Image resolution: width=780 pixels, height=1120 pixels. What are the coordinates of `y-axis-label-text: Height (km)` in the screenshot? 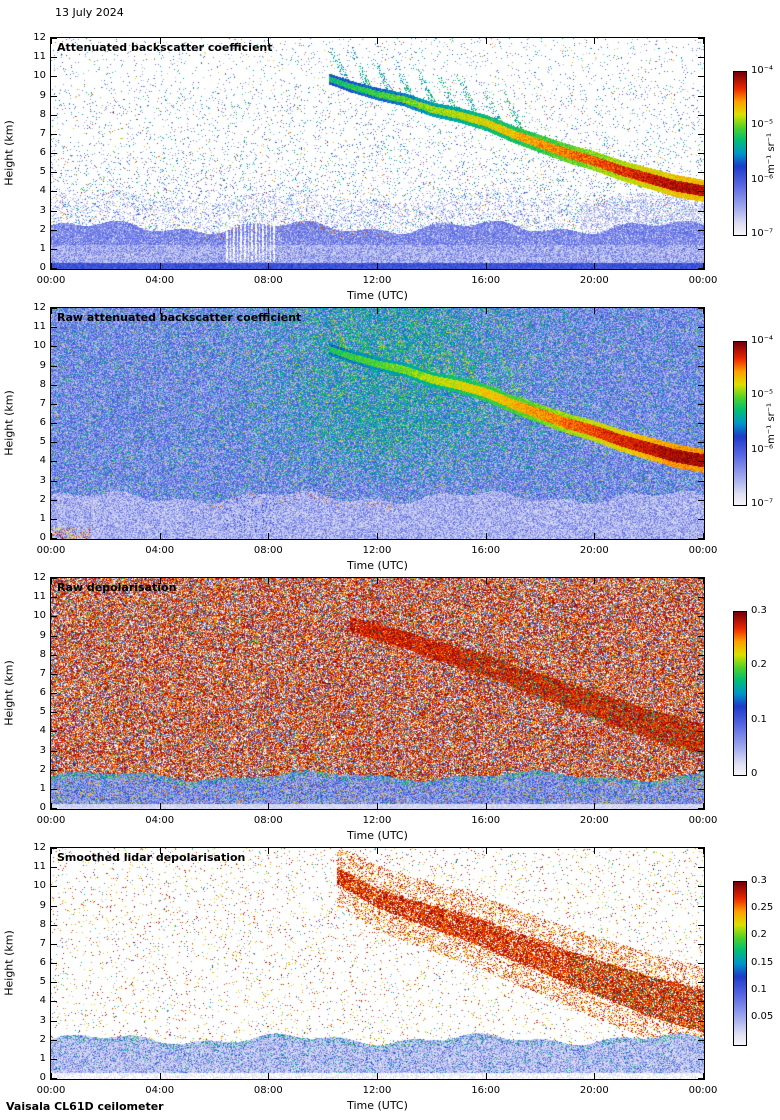 It's located at (9, 963).